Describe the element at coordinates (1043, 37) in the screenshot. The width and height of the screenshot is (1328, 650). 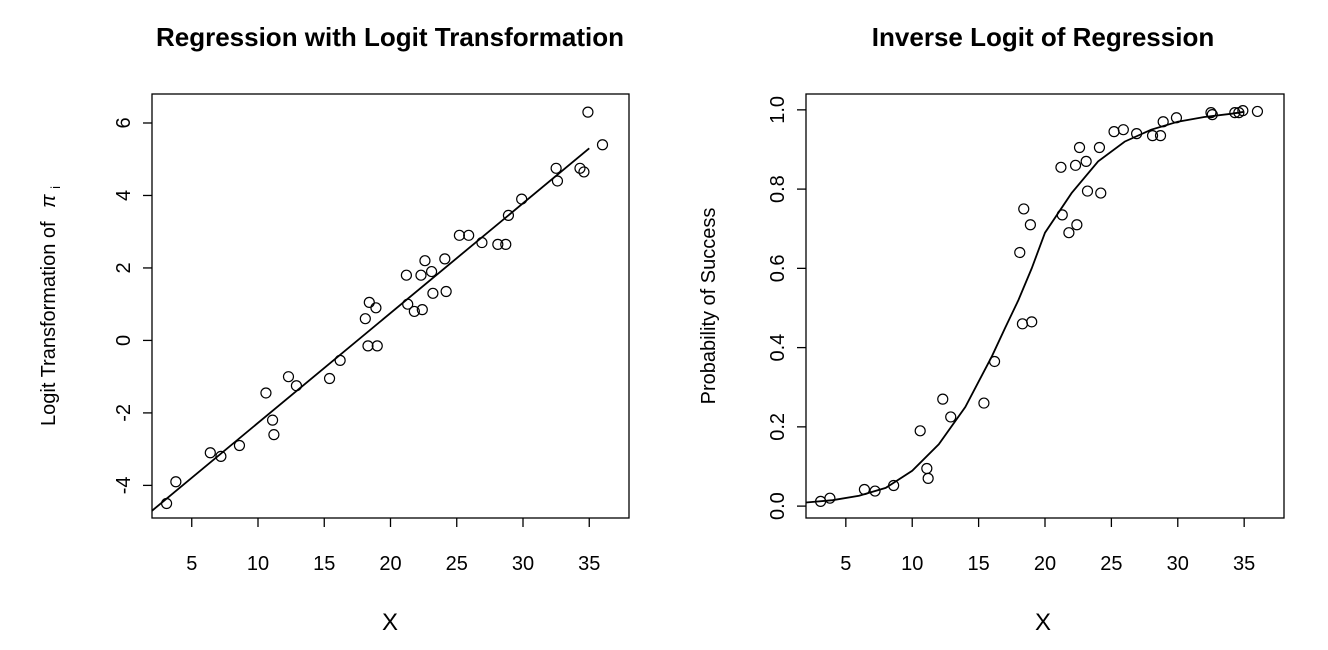
I see `chart-title: Inverse Logit of Regression` at that location.